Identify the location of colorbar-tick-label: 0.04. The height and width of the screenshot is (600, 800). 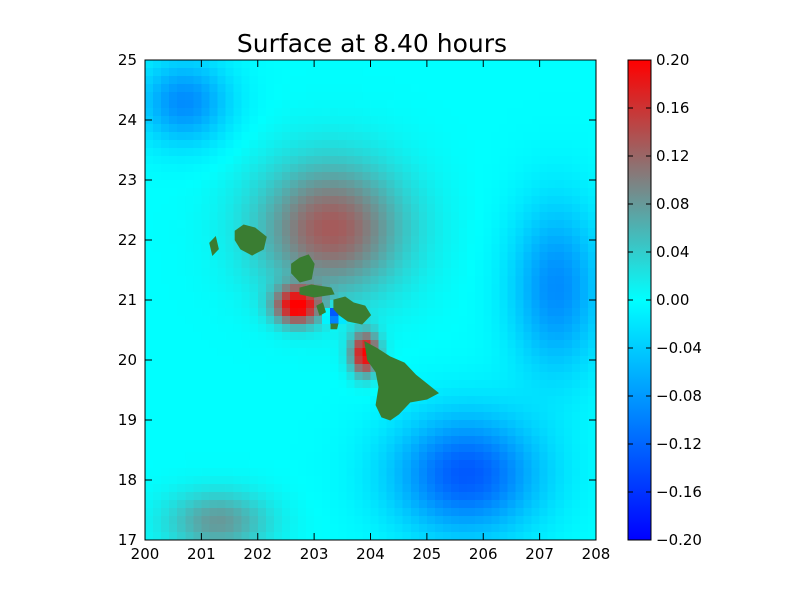
(672, 252).